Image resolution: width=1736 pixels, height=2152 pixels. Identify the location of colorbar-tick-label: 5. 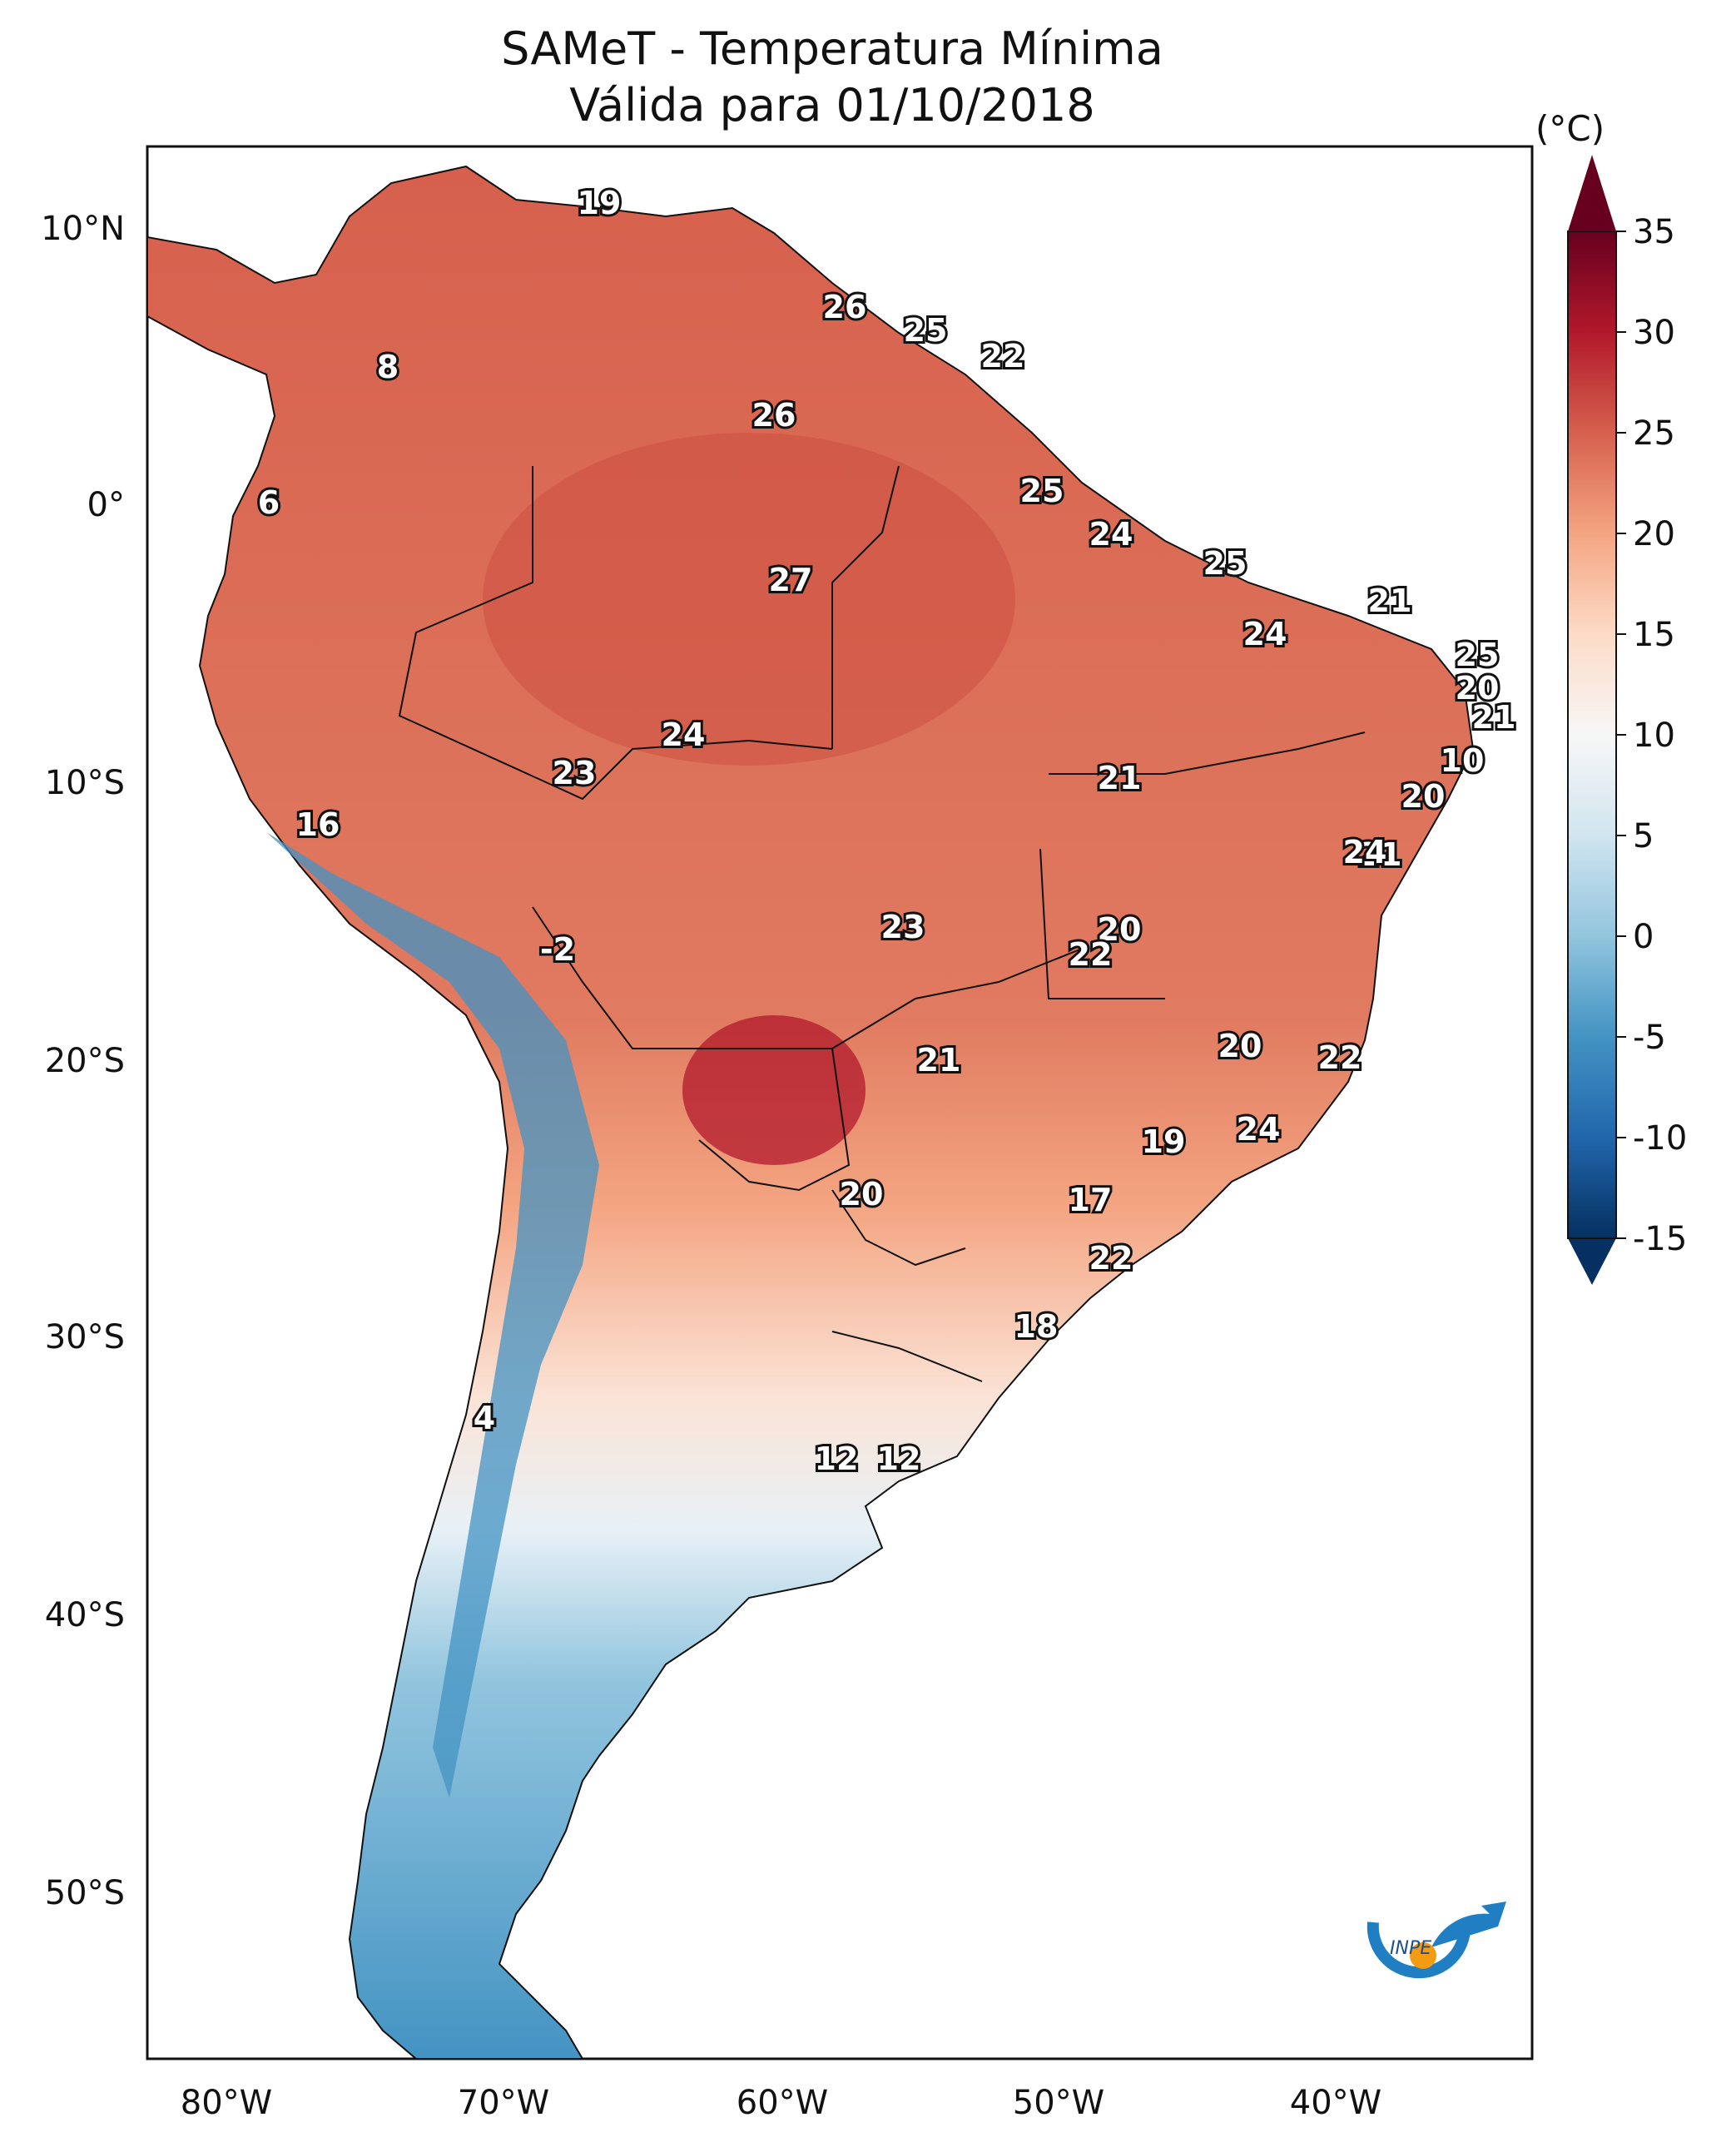
(1643, 836).